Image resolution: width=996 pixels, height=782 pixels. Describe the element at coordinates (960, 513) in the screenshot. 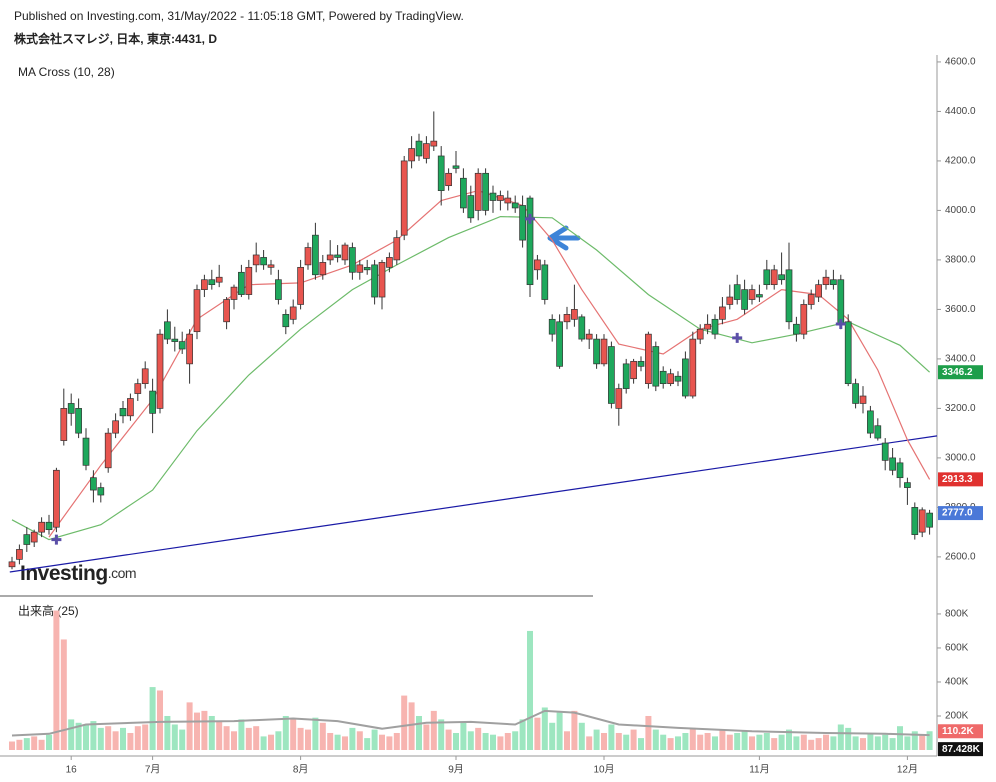

I see `price-badge` at that location.